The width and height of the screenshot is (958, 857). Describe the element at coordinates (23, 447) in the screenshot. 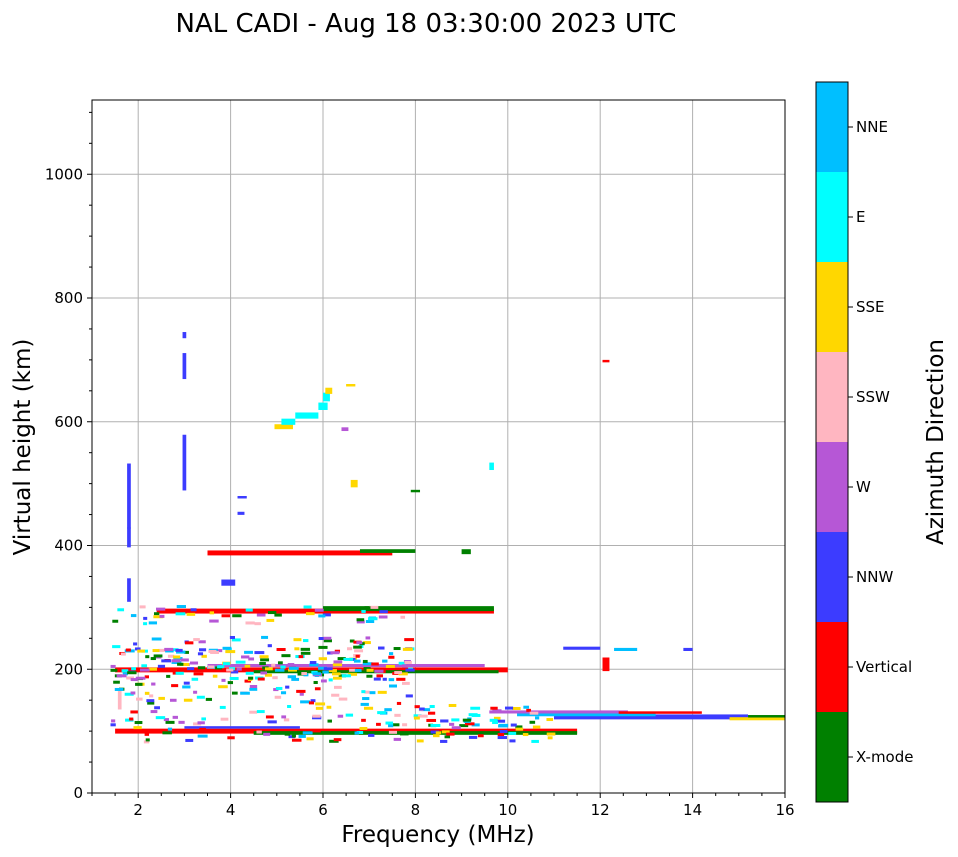

I see `y-axis-label: Virtual height (km)` at that location.